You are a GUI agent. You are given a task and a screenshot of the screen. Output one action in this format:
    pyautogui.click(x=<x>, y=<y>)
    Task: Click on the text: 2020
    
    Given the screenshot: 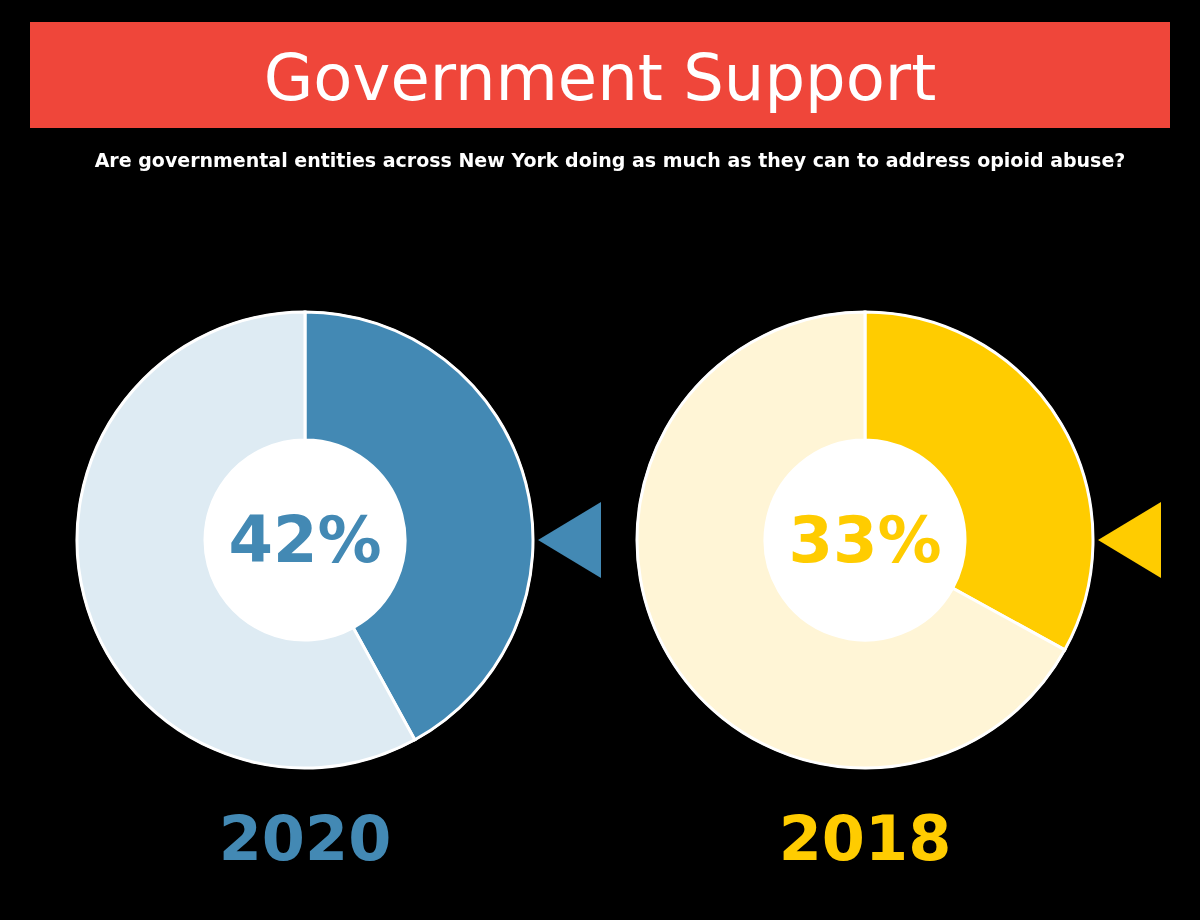 What is the action you would take?
    pyautogui.click(x=305, y=838)
    